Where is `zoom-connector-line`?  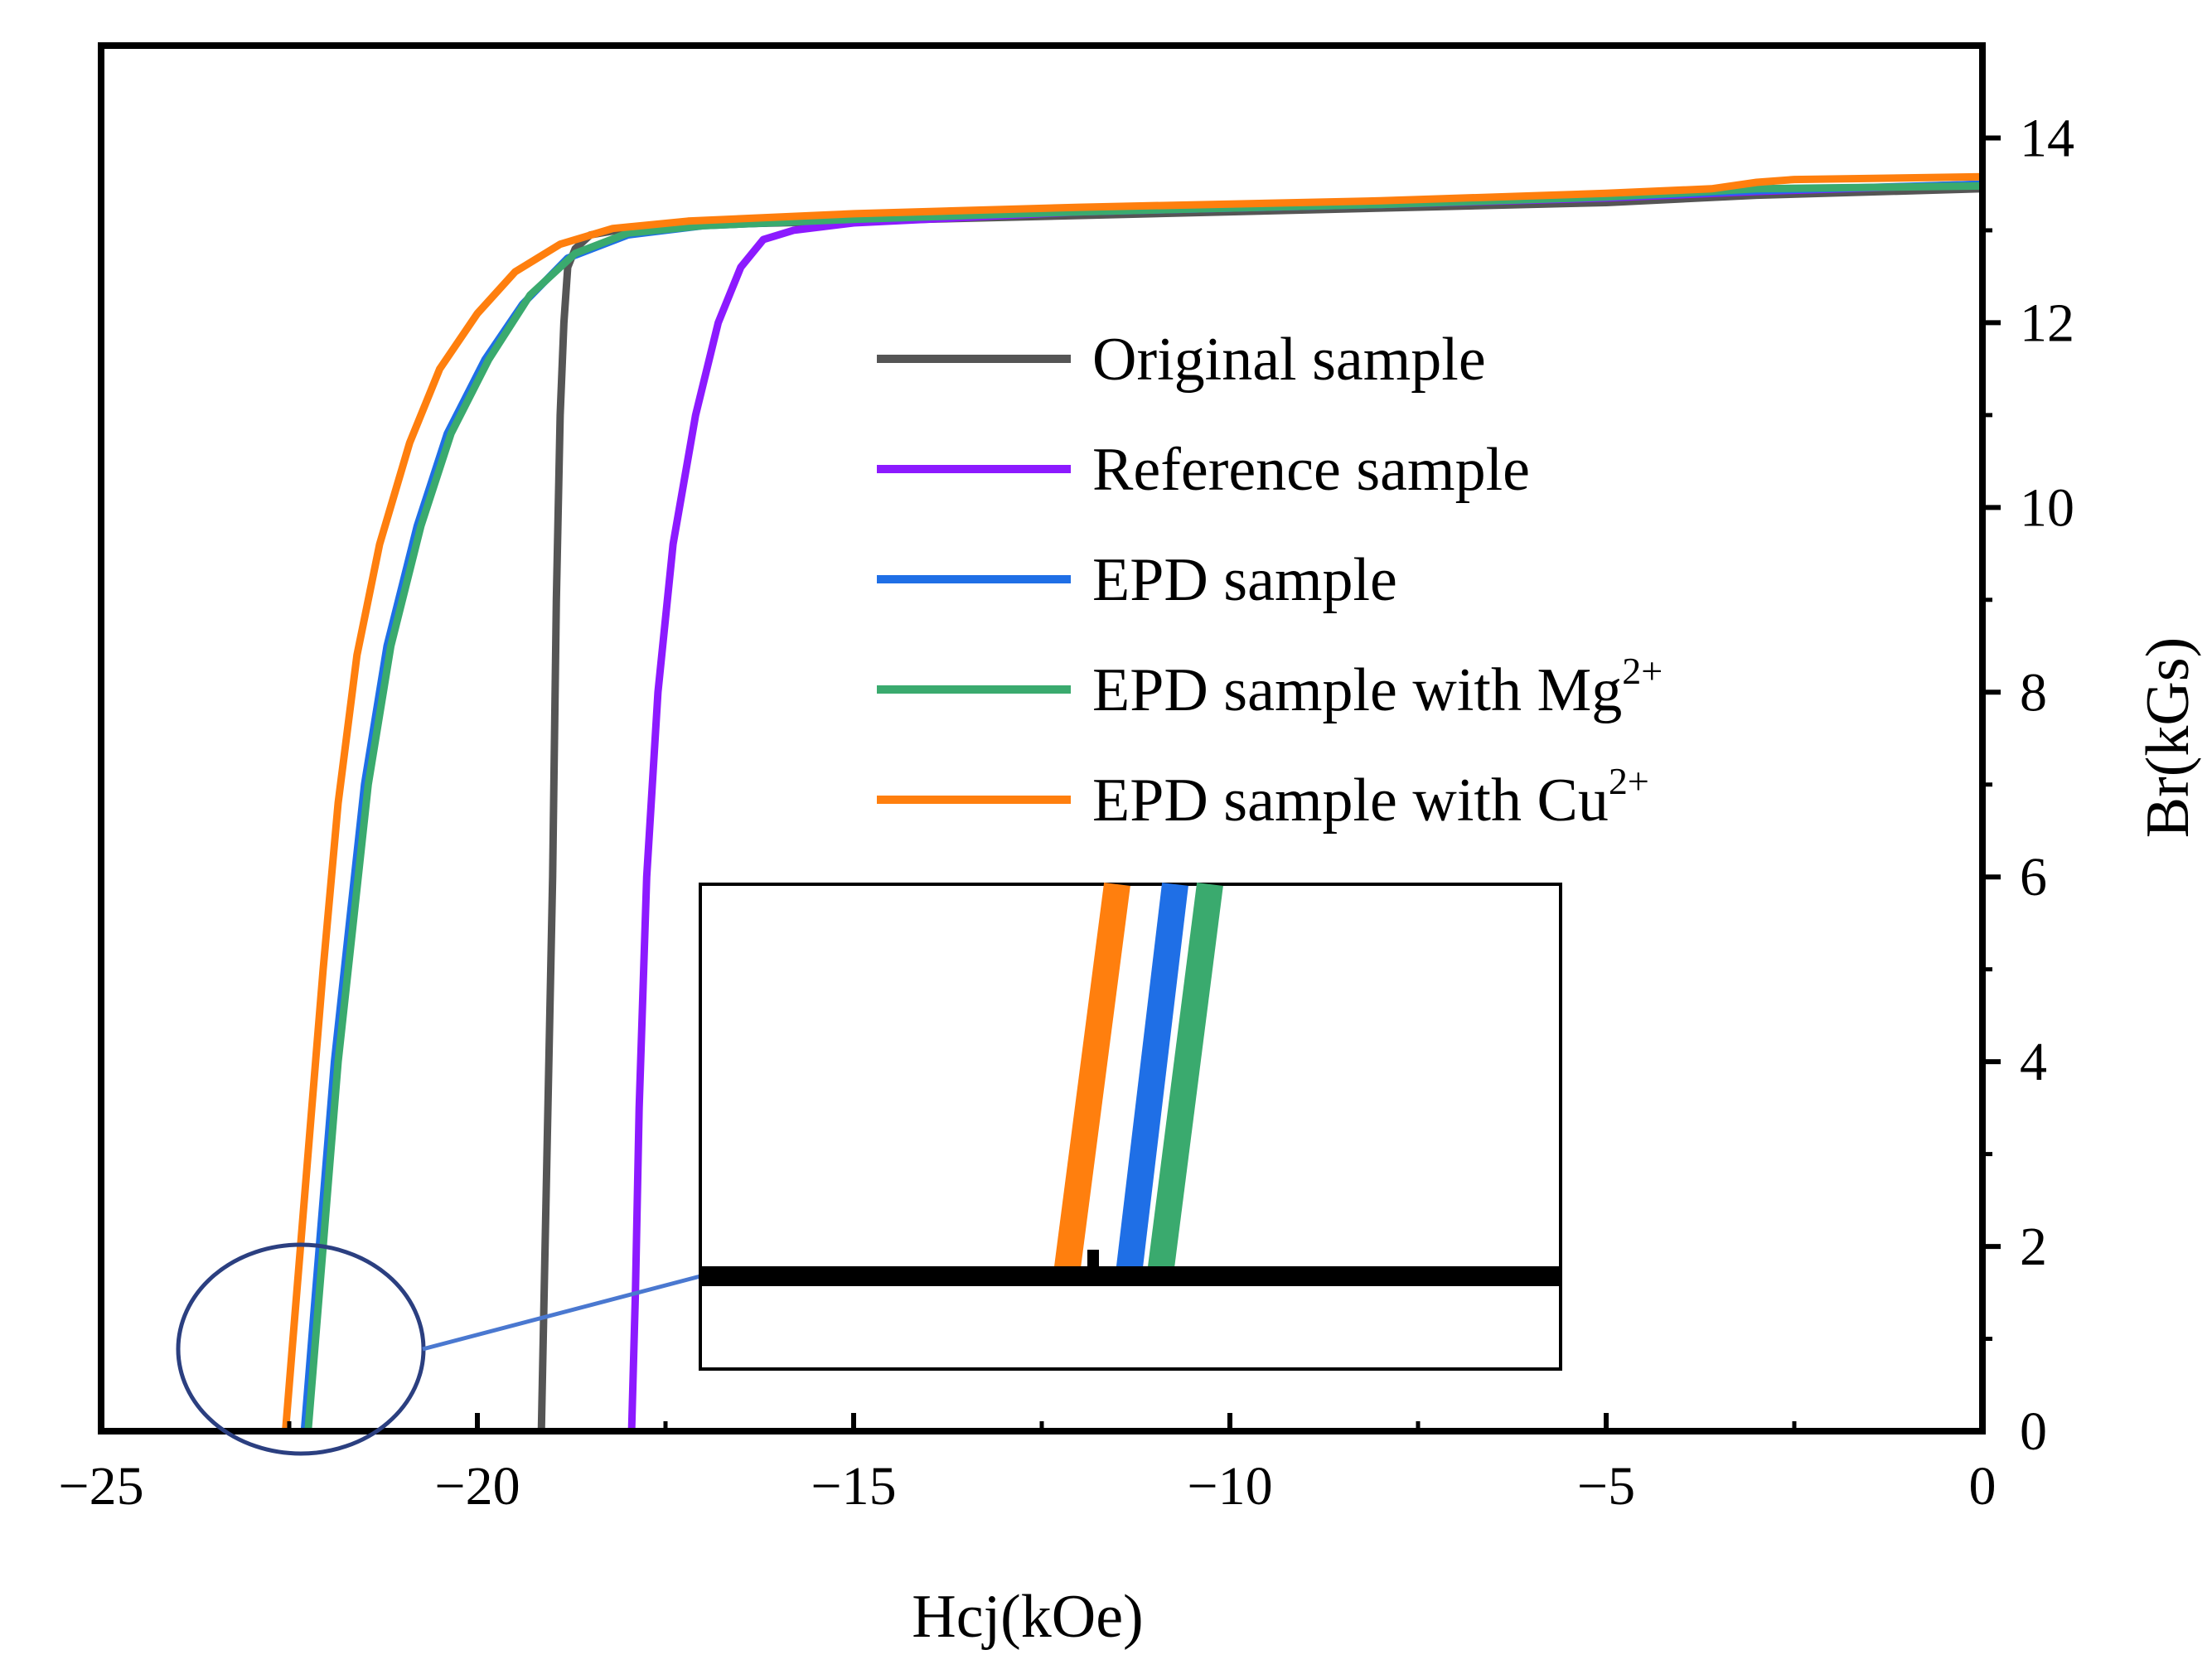
zoom-connector-line is located at coordinates (561, 1313).